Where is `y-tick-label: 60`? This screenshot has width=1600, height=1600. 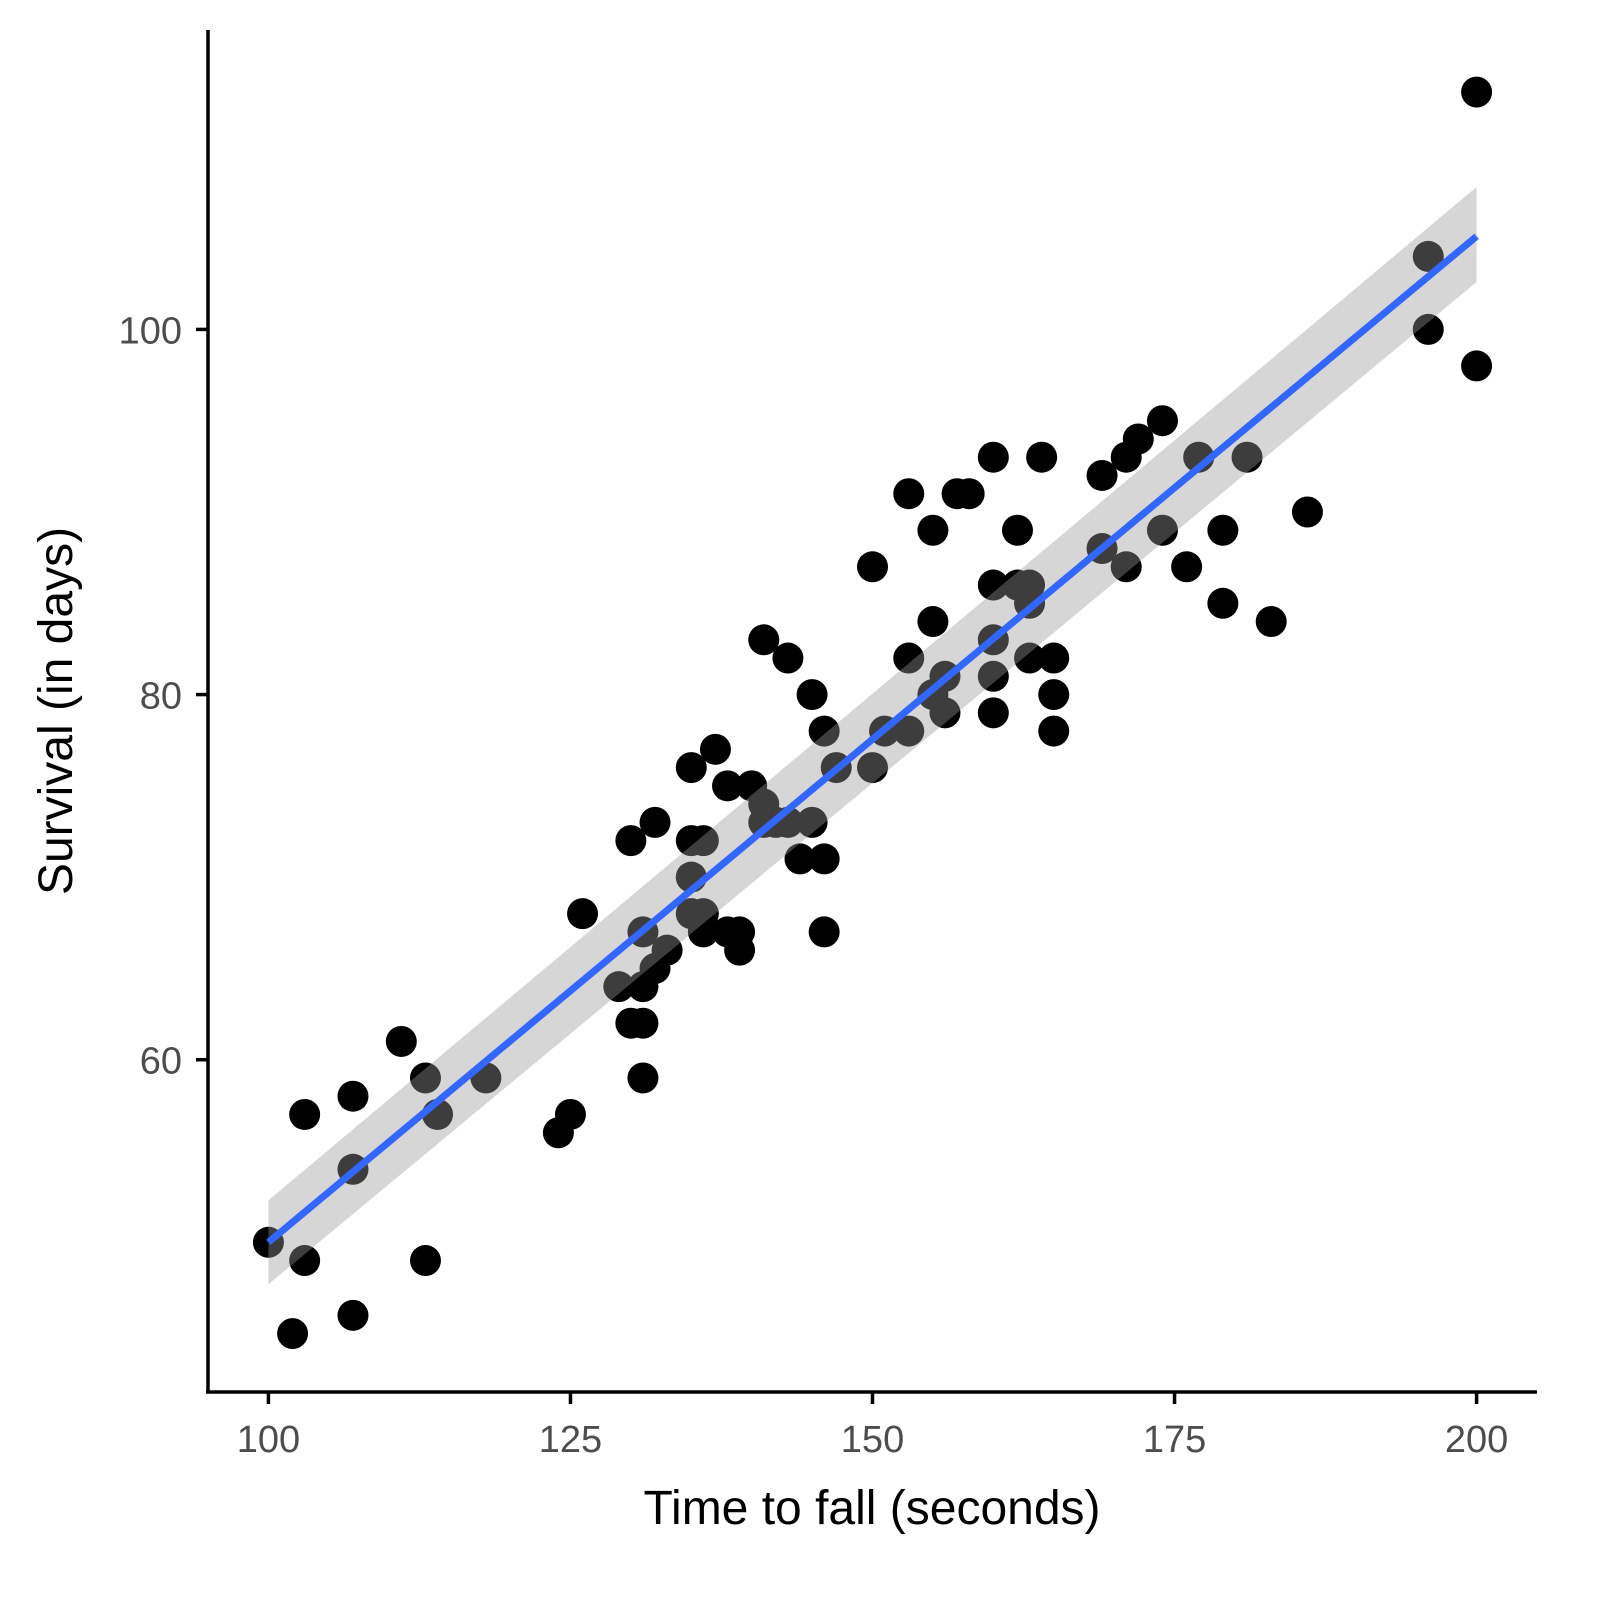 y-tick-label: 60 is located at coordinates (161, 1062).